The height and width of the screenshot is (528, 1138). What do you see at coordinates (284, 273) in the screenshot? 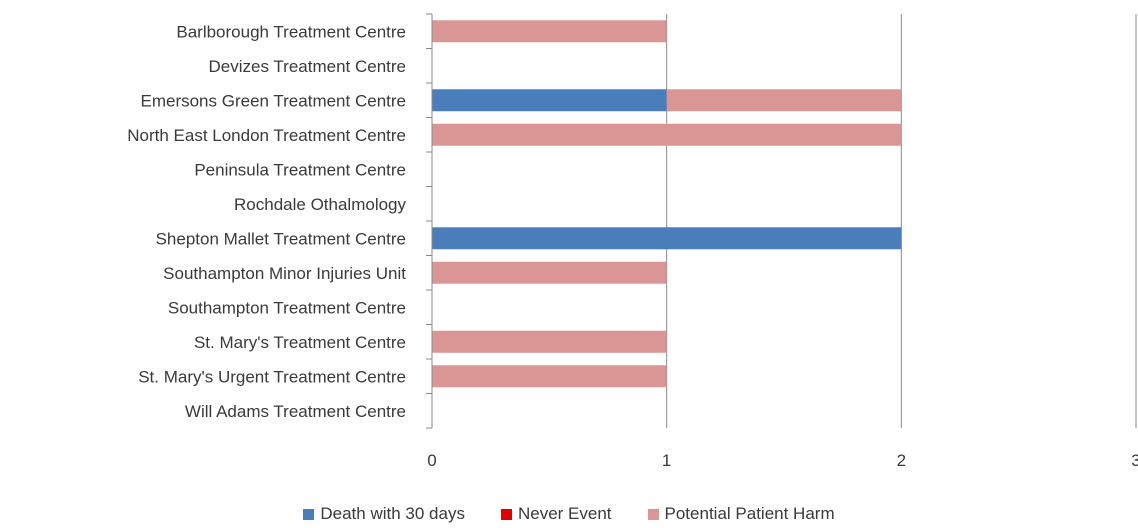
I see `category-label: Southampton Minor Injuries Unit` at bounding box center [284, 273].